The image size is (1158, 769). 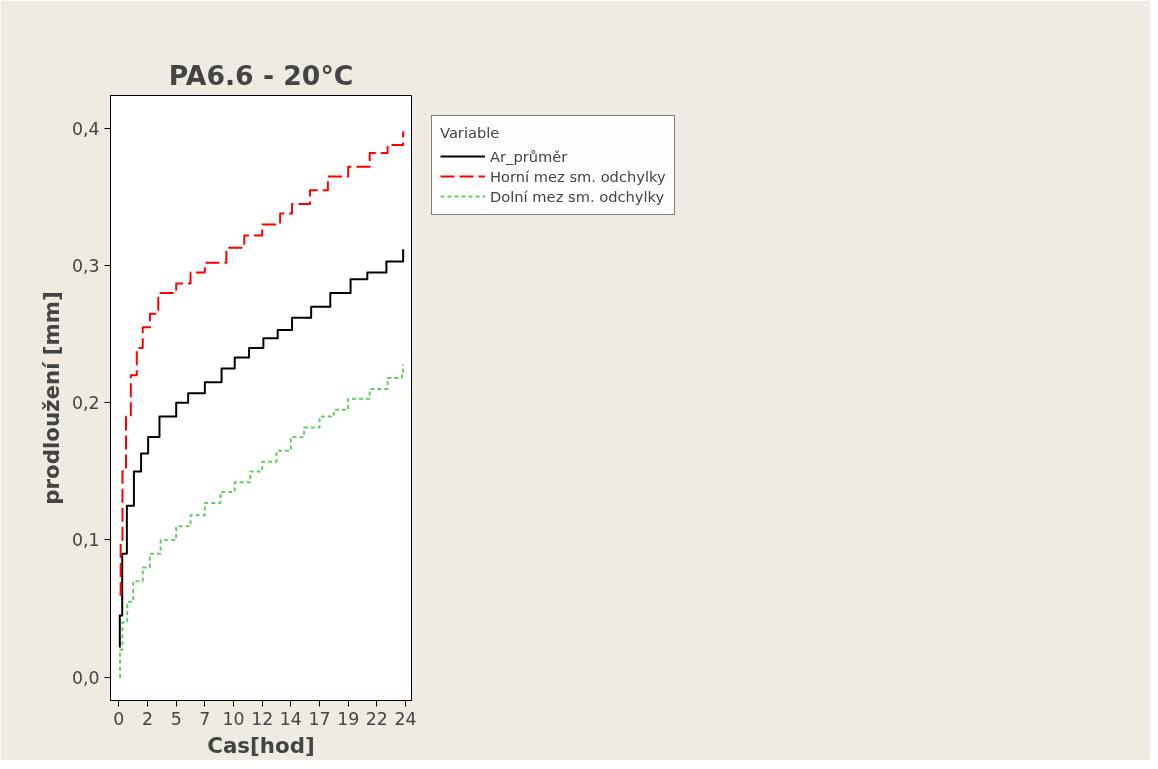 What do you see at coordinates (348, 718) in the screenshot?
I see `x-tick-label: 19` at bounding box center [348, 718].